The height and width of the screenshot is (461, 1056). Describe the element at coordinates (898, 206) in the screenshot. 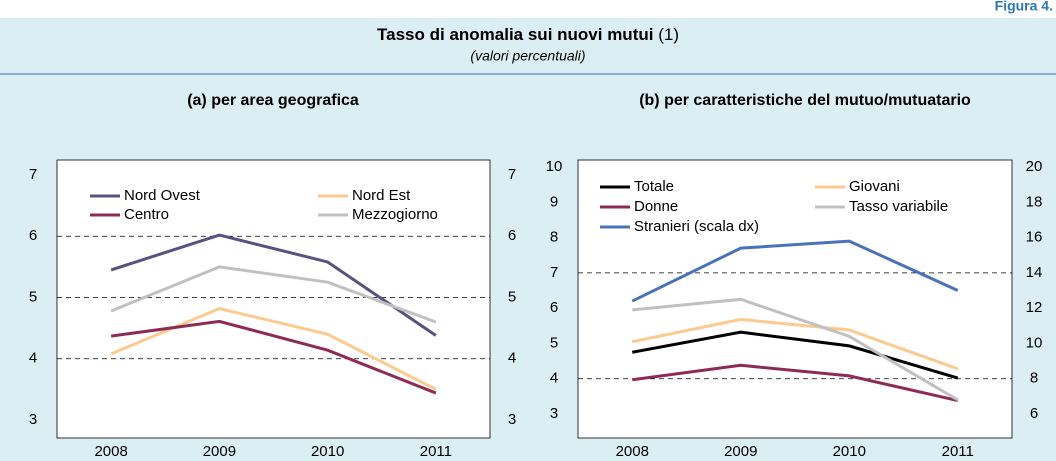

I see `legend-label: Tasso variabile` at that location.